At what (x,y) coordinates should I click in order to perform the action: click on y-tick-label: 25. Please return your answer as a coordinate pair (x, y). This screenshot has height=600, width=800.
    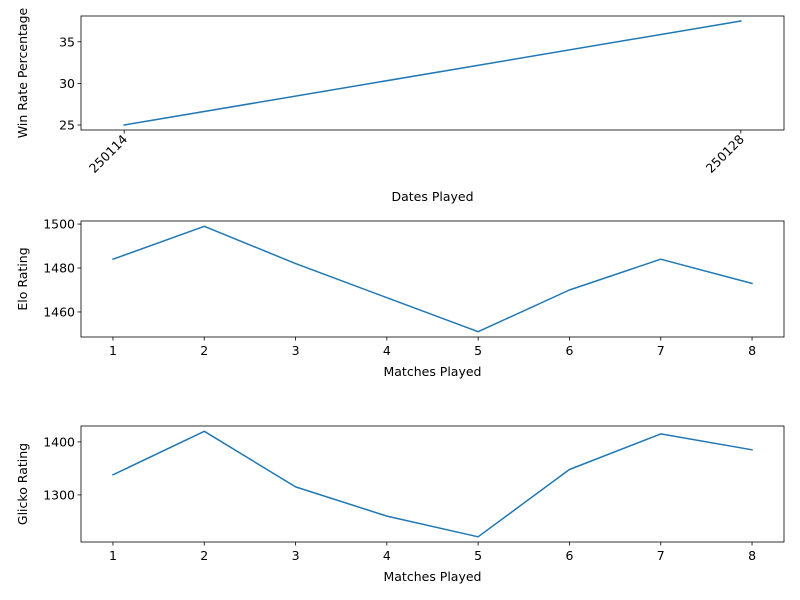
    Looking at the image, I should click on (67, 125).